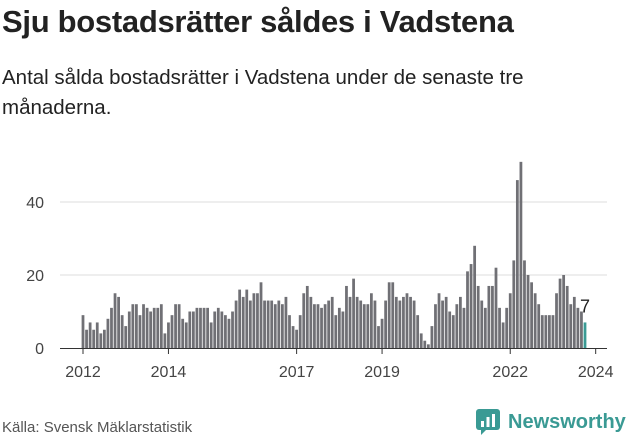  What do you see at coordinates (258, 21) in the screenshot?
I see `chart-title: Sju bostadsrätter såldes i Vadstena` at bounding box center [258, 21].